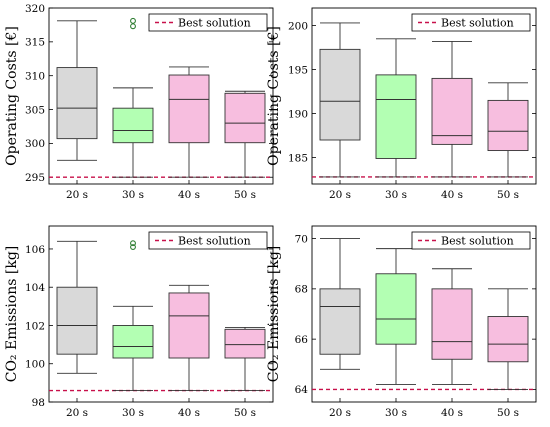 Image resolution: width=550 pixels, height=427 pixels. Describe the element at coordinates (35, 76) in the screenshot. I see `y-tick-label: 310` at that location.